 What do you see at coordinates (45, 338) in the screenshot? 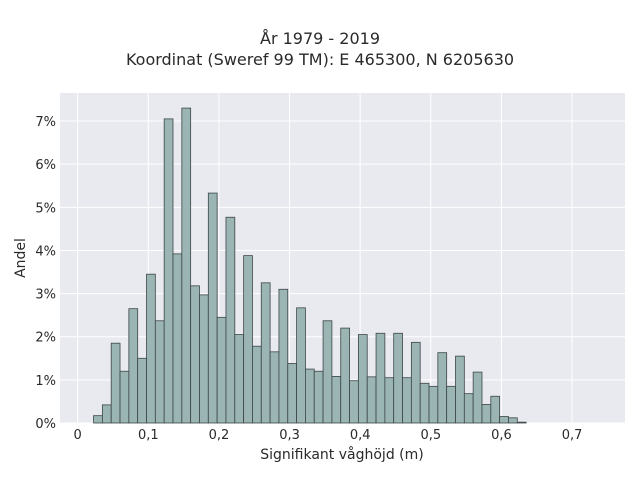
I see `y-tick-label: 2%` at bounding box center [45, 338].